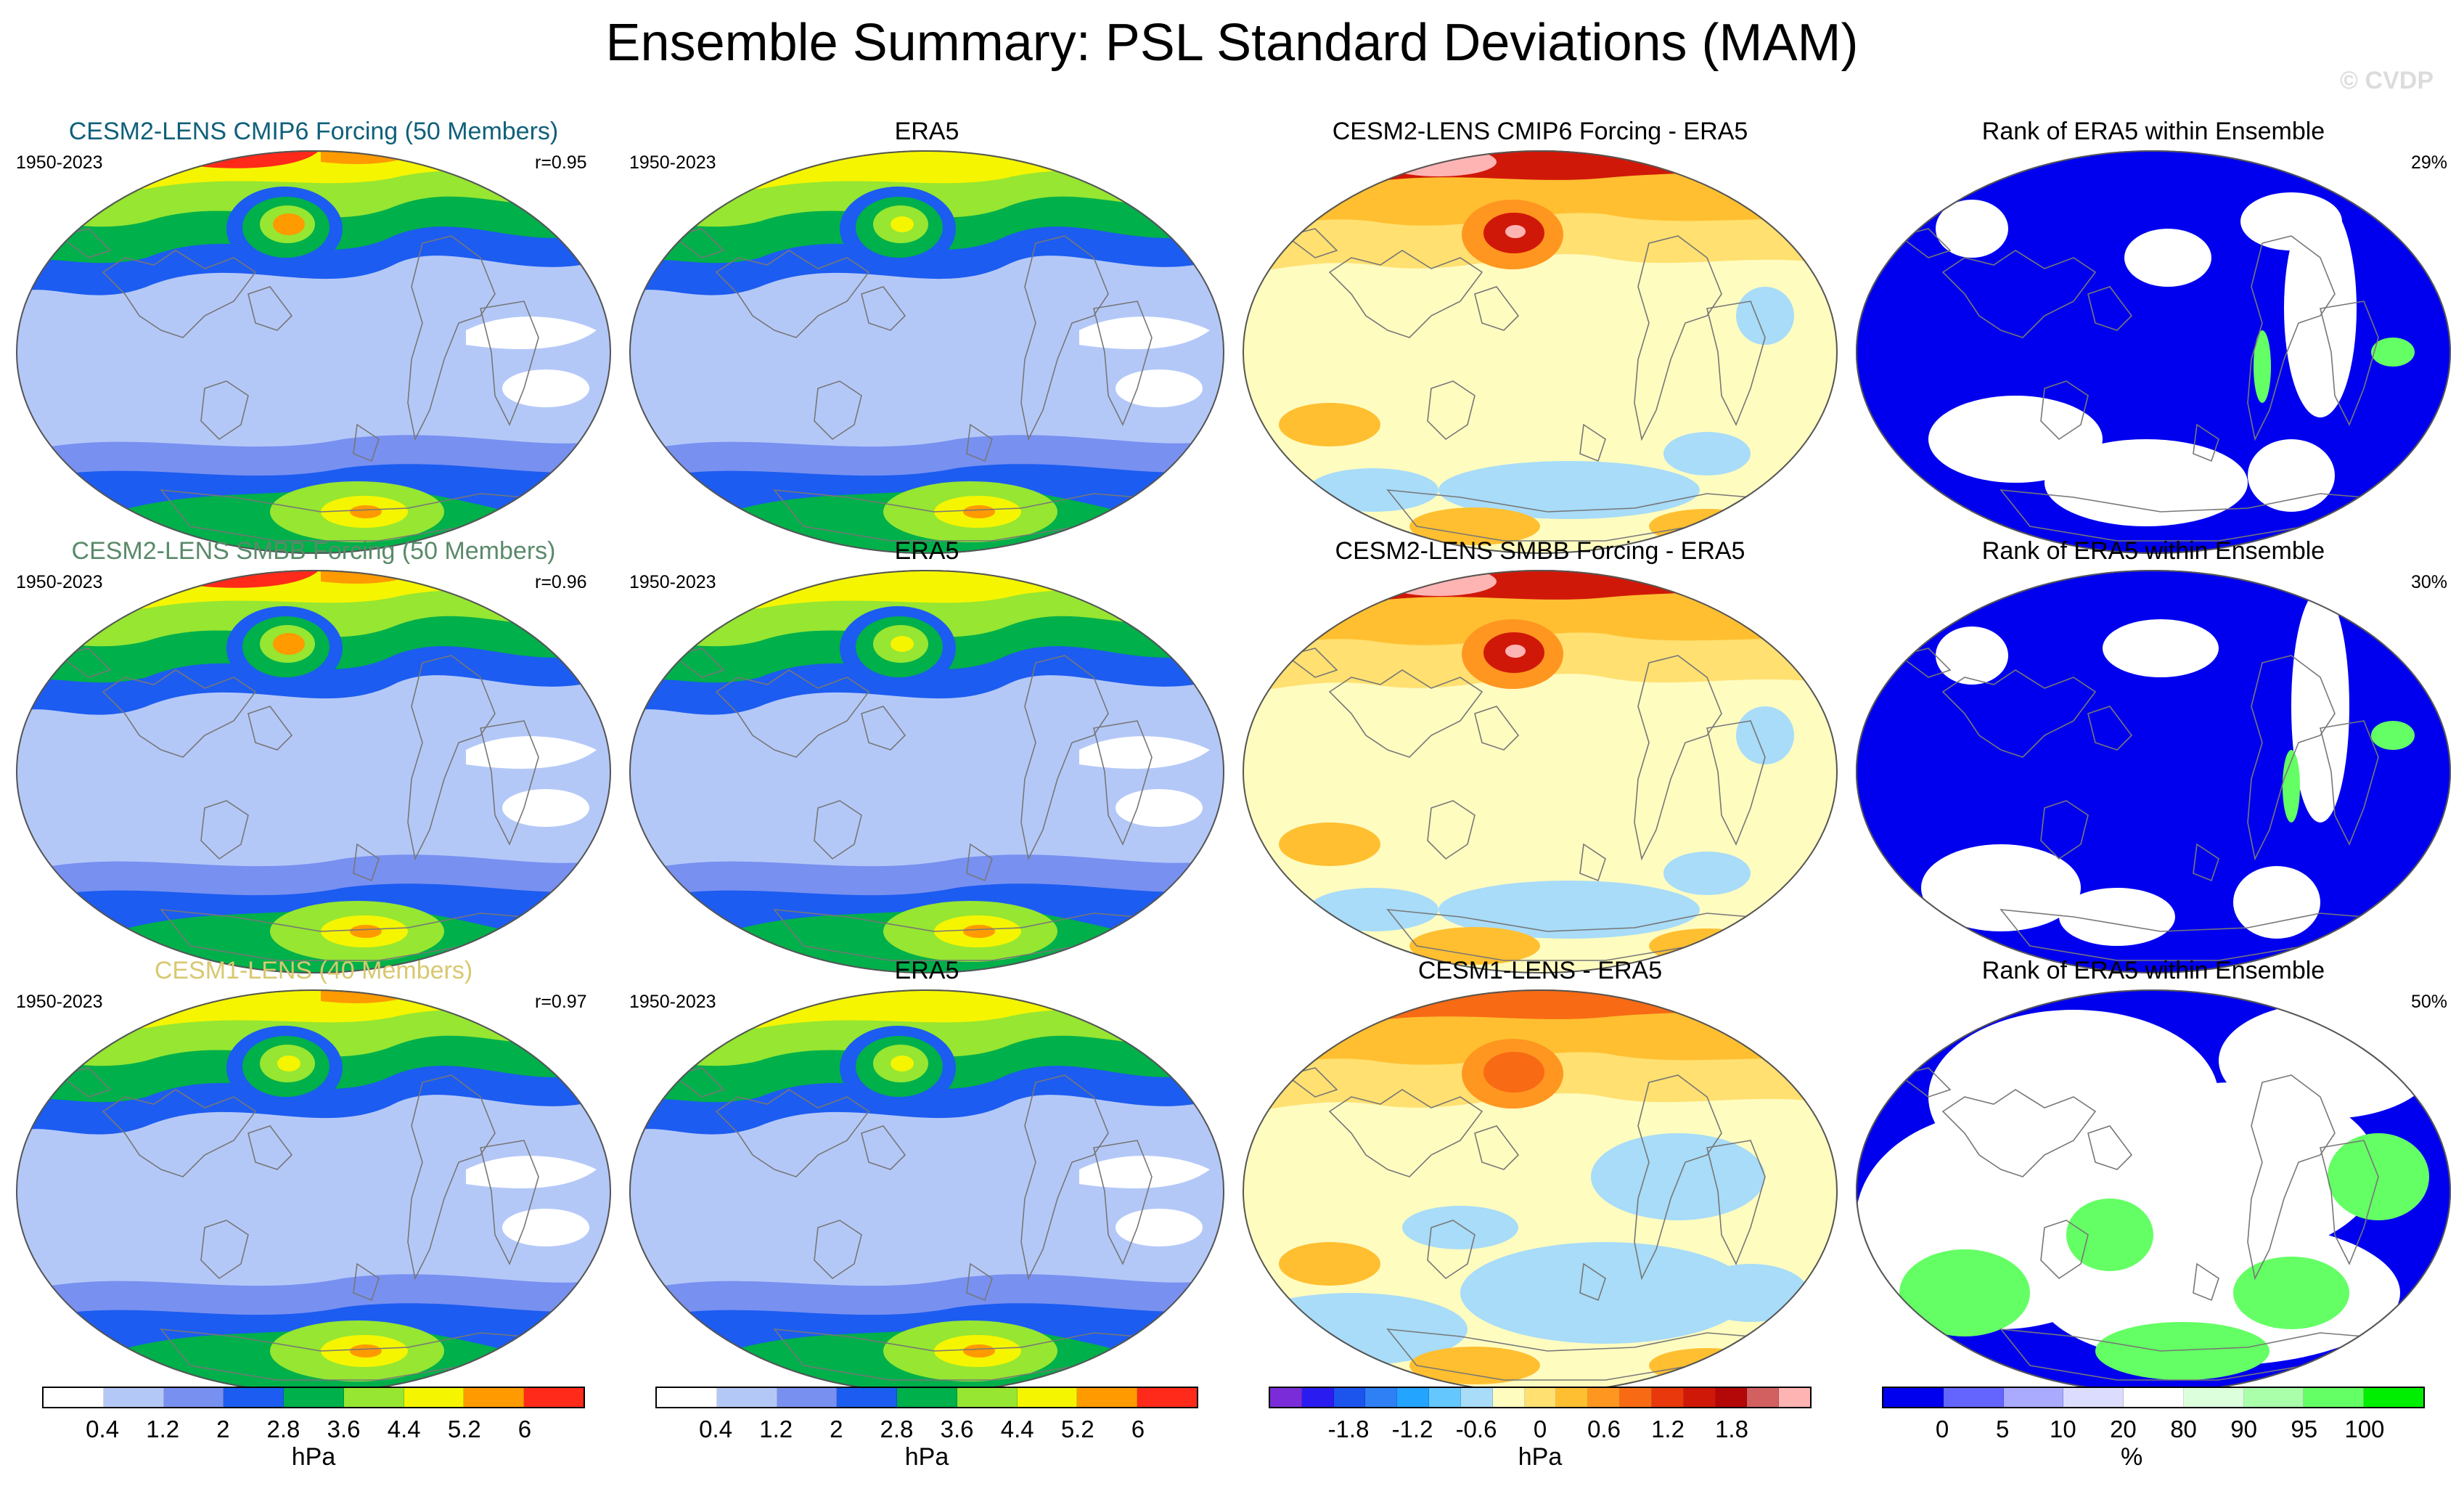  I want to click on panel-title-model: CESM2-LENS CMIP6 Forcing (50 Members), so click(313, 131).